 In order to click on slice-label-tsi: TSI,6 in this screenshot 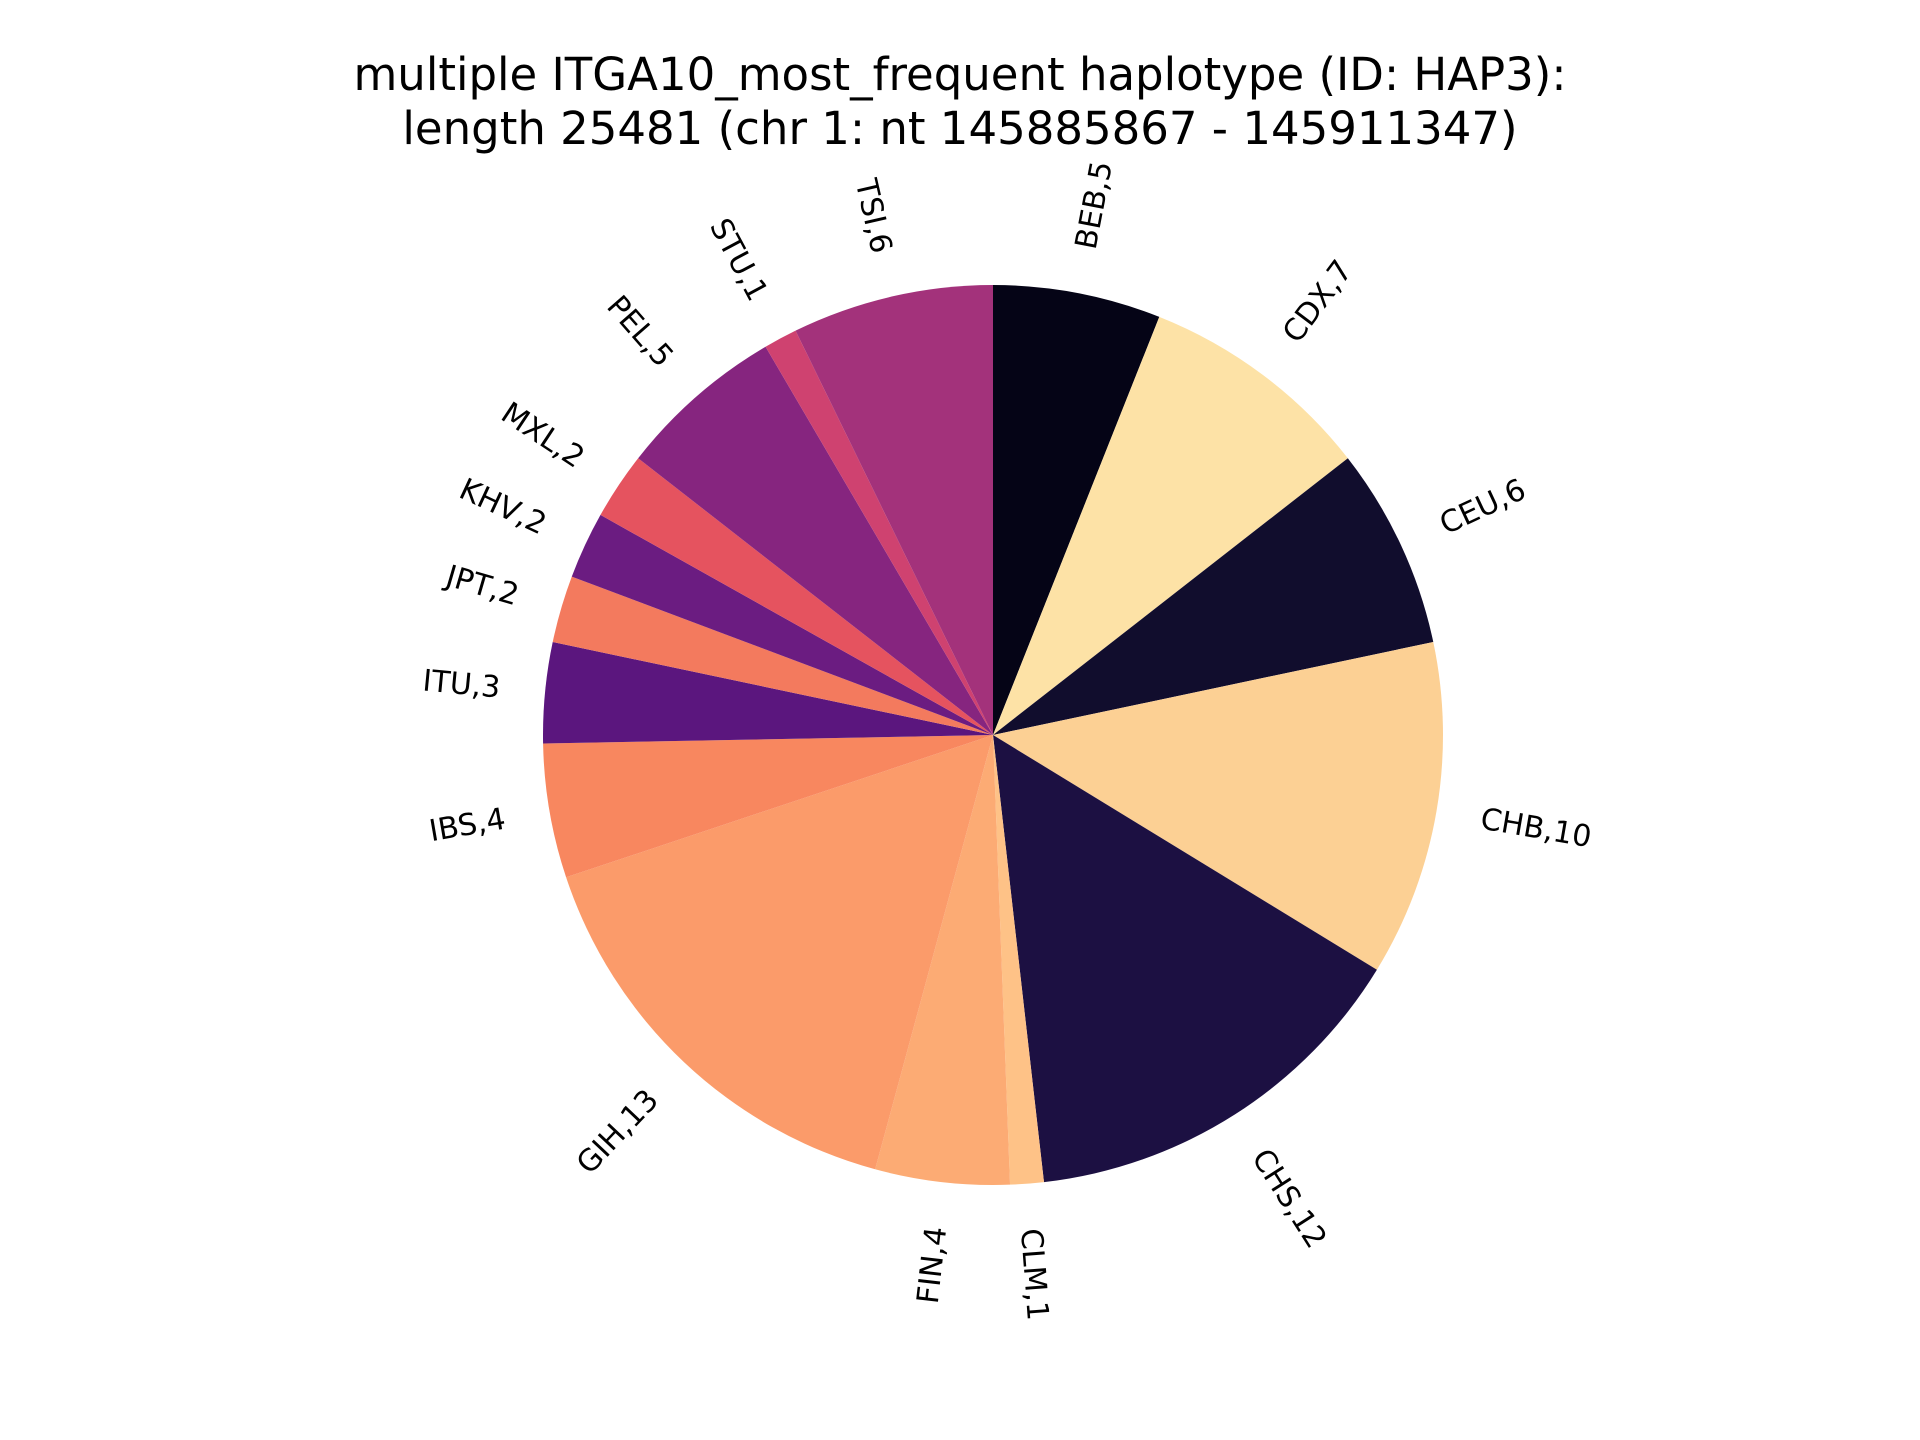, I will do `click(872, 216)`.